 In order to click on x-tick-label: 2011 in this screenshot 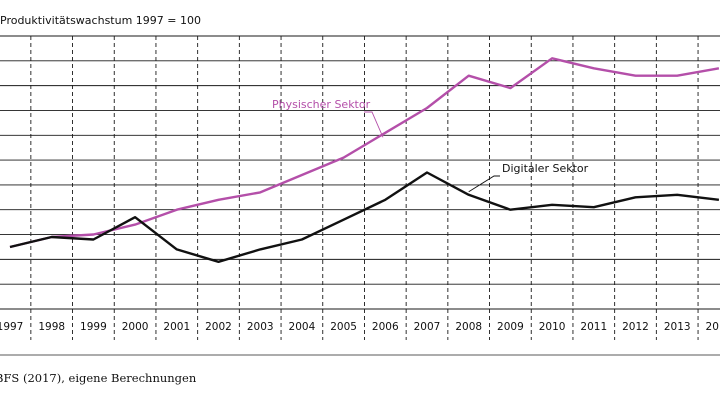, I will do `click(593, 327)`.